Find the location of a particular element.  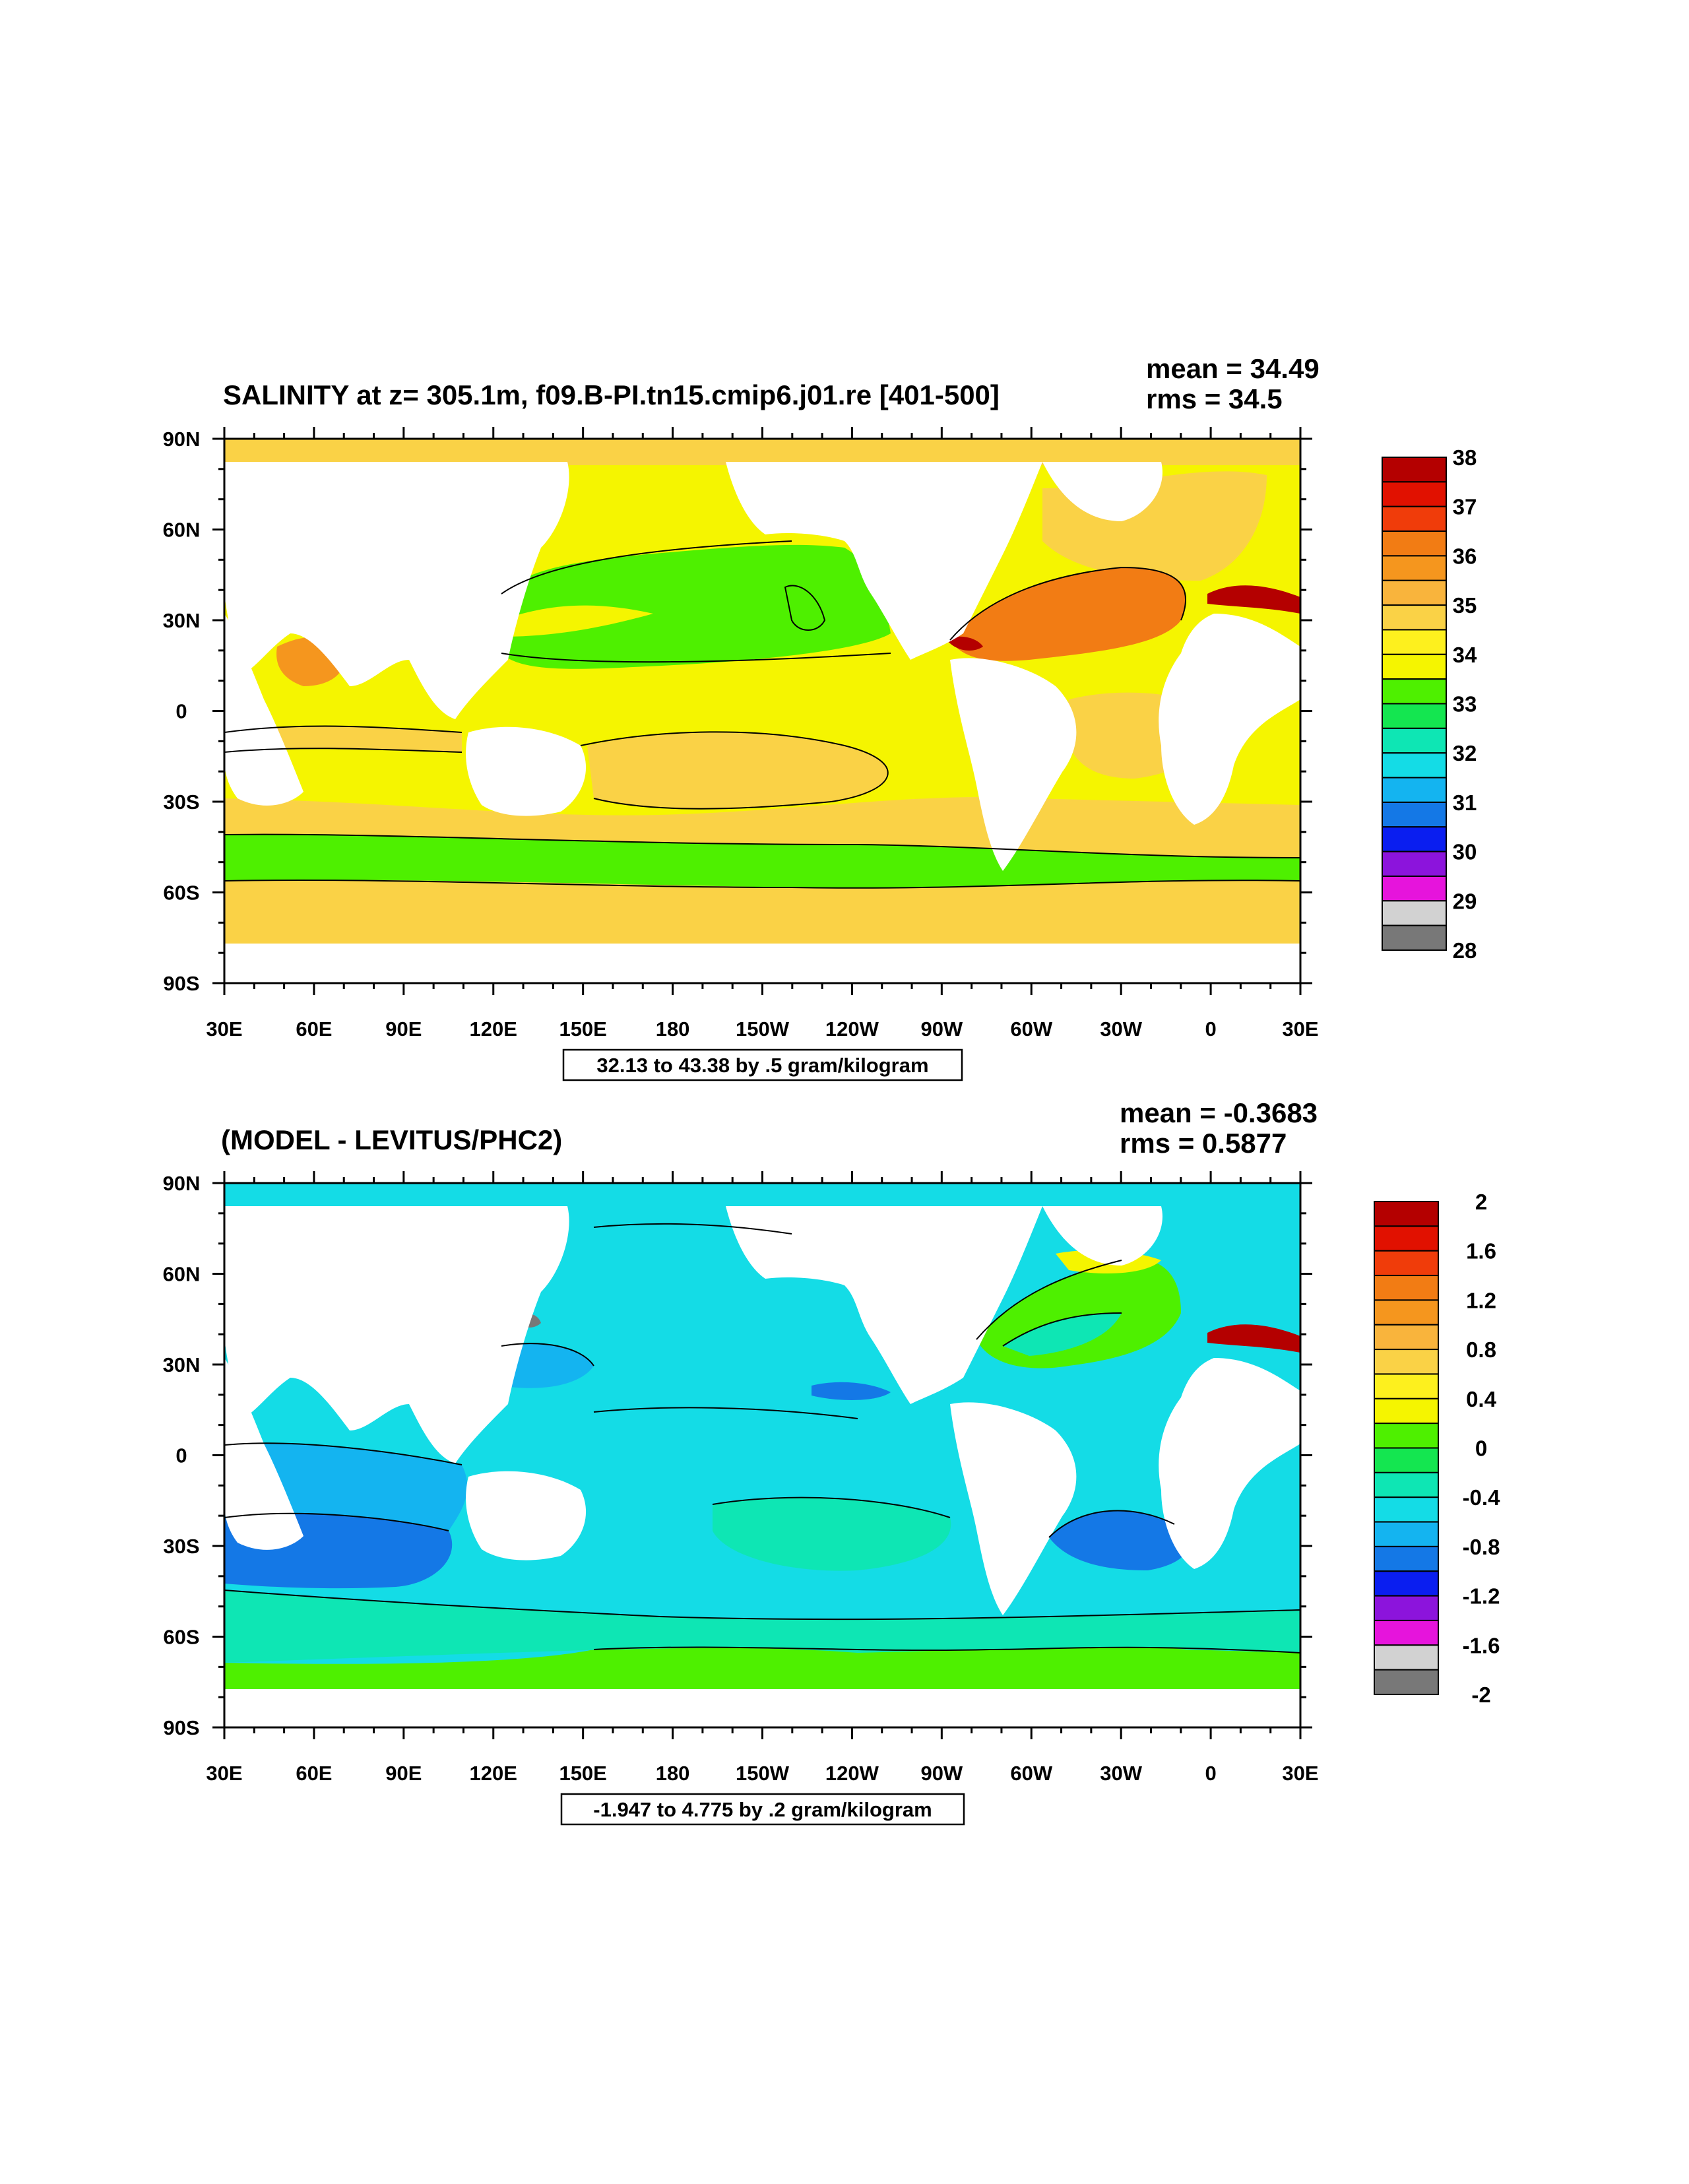

colorbar-label: -0.4 is located at coordinates (1482, 1497).